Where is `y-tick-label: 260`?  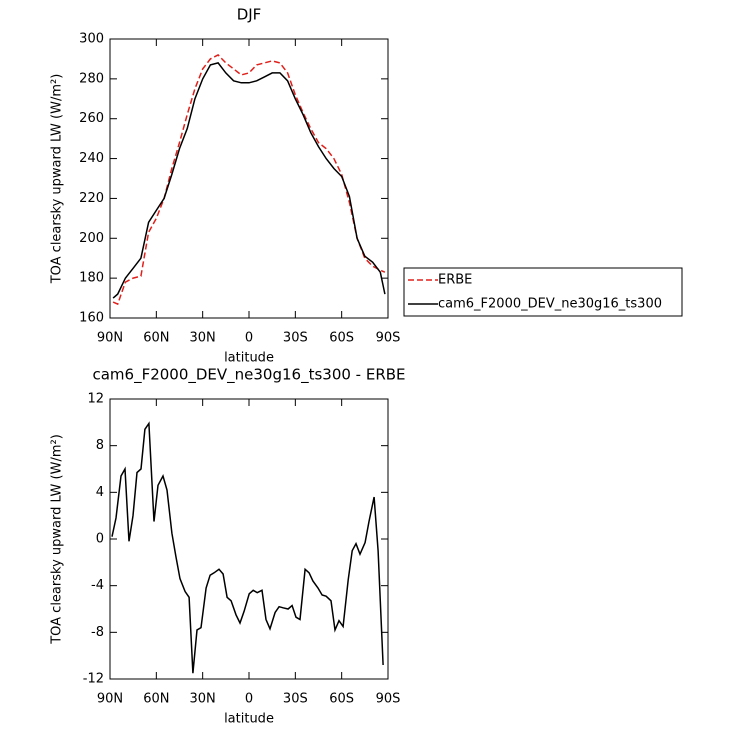 y-tick-label: 260 is located at coordinates (91, 118).